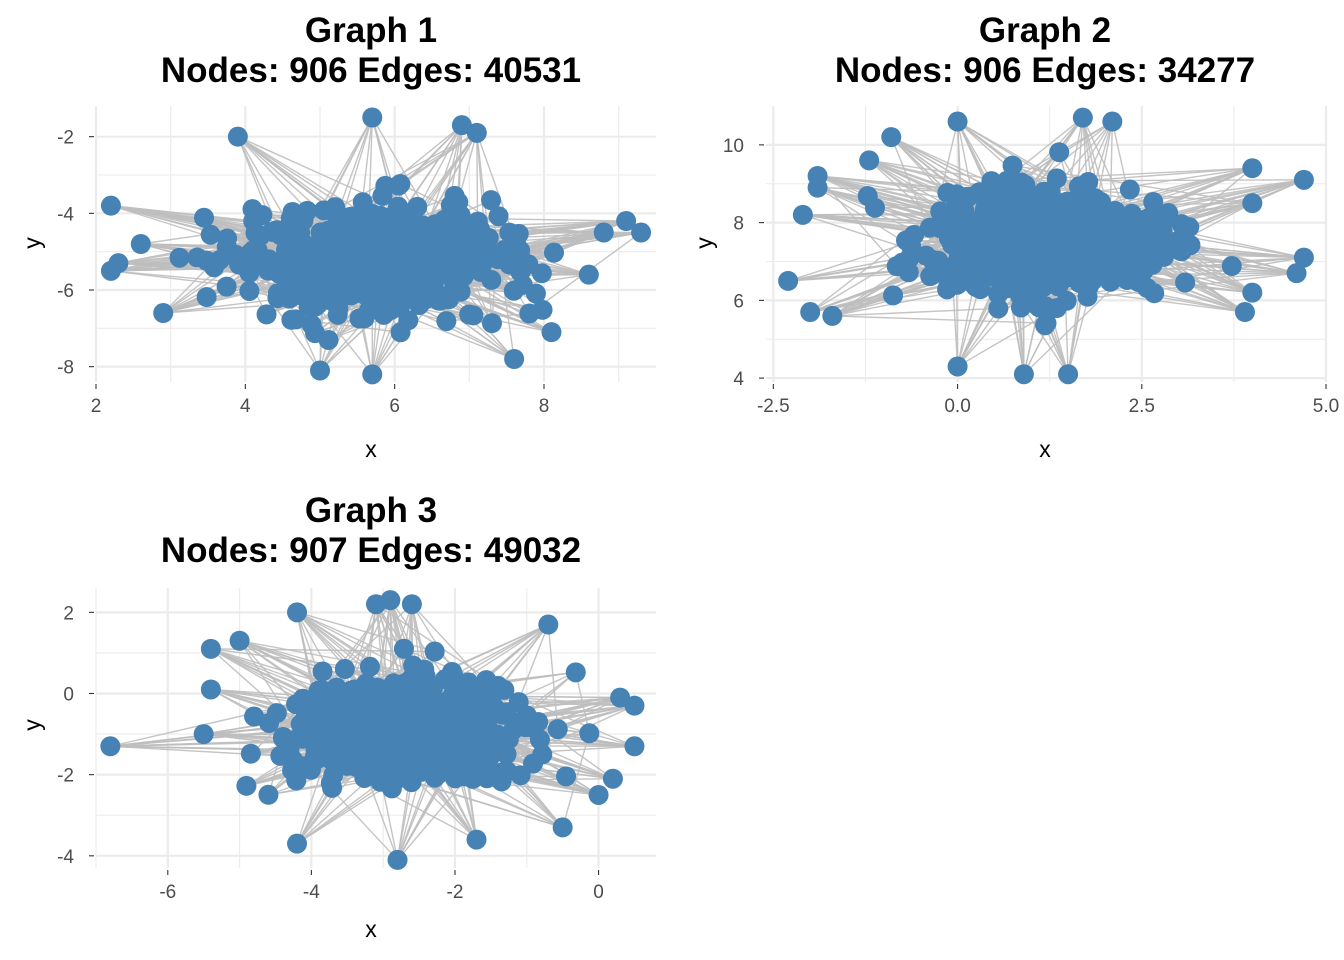 The width and height of the screenshot is (1344, 960). Describe the element at coordinates (738, 224) in the screenshot. I see `y-tick-label: 8` at that location.